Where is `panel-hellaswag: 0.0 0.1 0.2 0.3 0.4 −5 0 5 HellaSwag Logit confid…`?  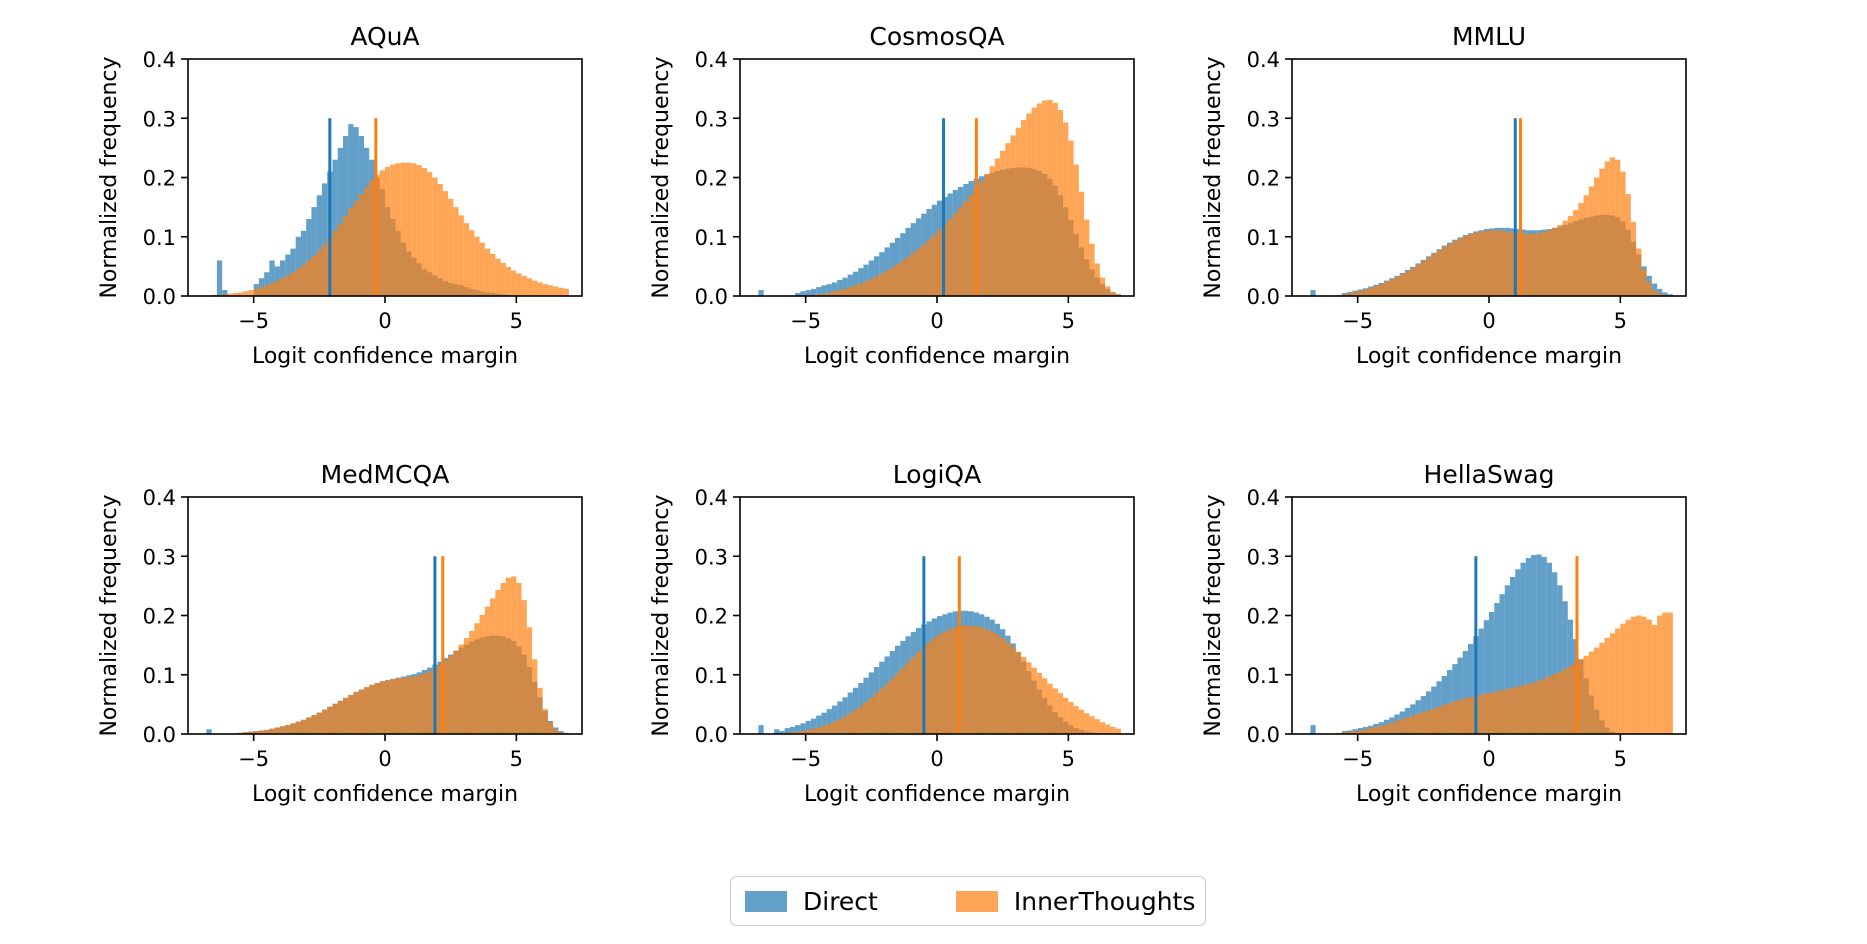 panel-hellaswag: 0.0 0.1 0.2 0.3 0.4 −5 0 5 HellaSwag Logit confid… is located at coordinates (1444, 633).